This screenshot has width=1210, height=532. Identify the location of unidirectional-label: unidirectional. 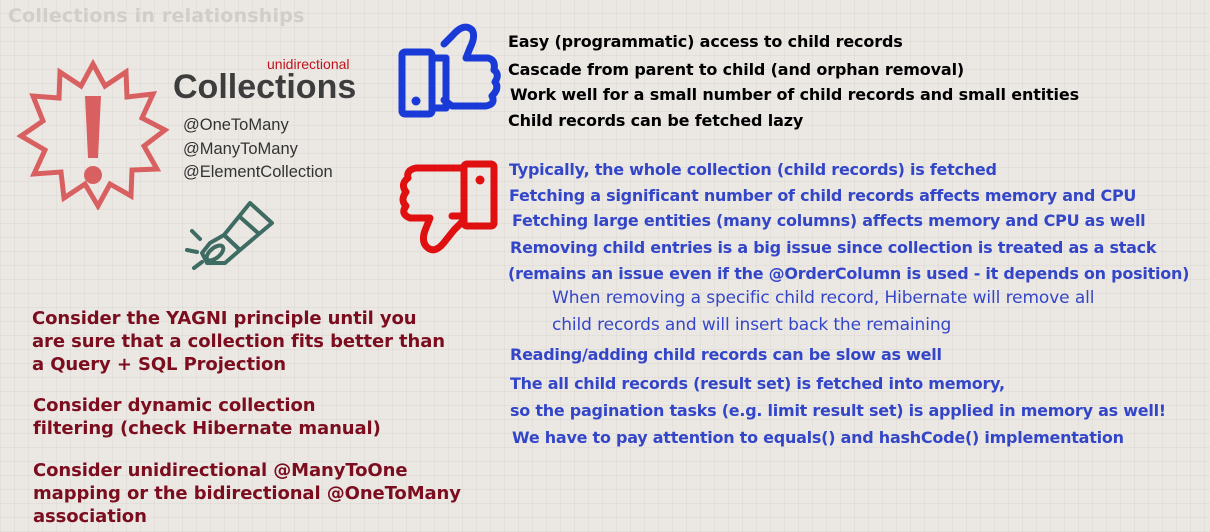
(308, 64).